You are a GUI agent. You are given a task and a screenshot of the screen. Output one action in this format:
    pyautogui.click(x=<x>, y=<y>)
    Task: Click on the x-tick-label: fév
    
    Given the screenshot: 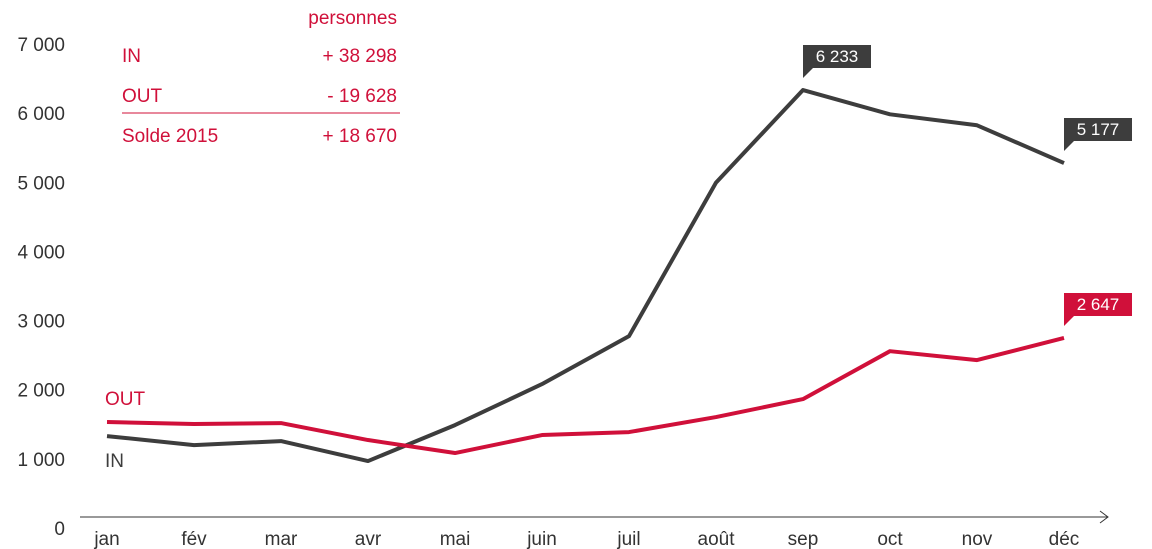 What is the action you would take?
    pyautogui.click(x=194, y=539)
    